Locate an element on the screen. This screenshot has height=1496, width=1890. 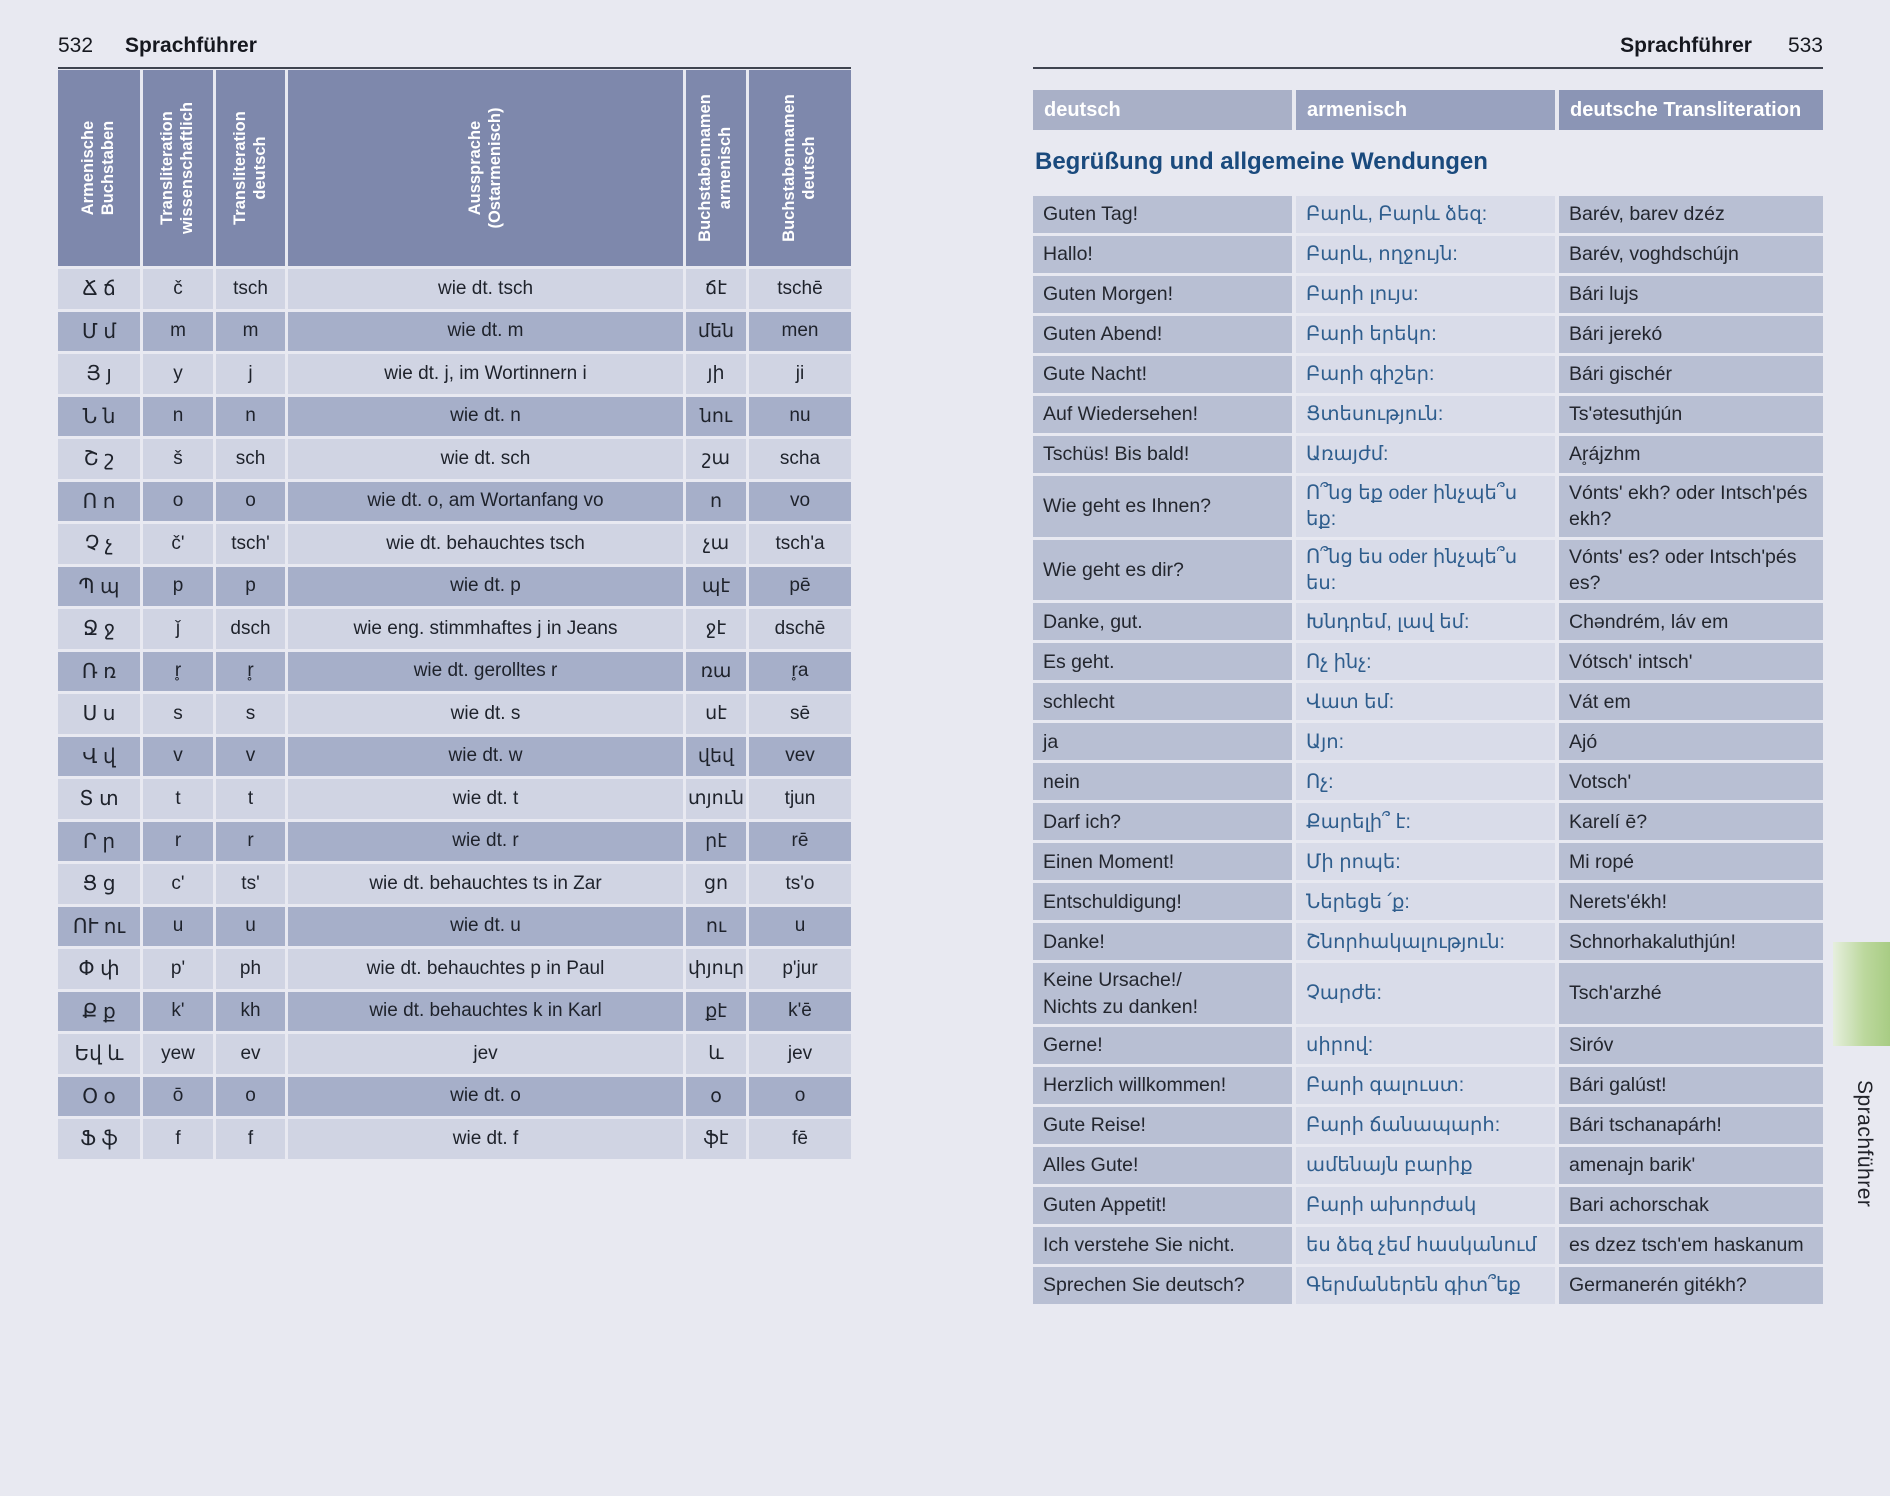
table-row: Ն ն n n wie dt. n նու nu is located at coordinates (454, 416).